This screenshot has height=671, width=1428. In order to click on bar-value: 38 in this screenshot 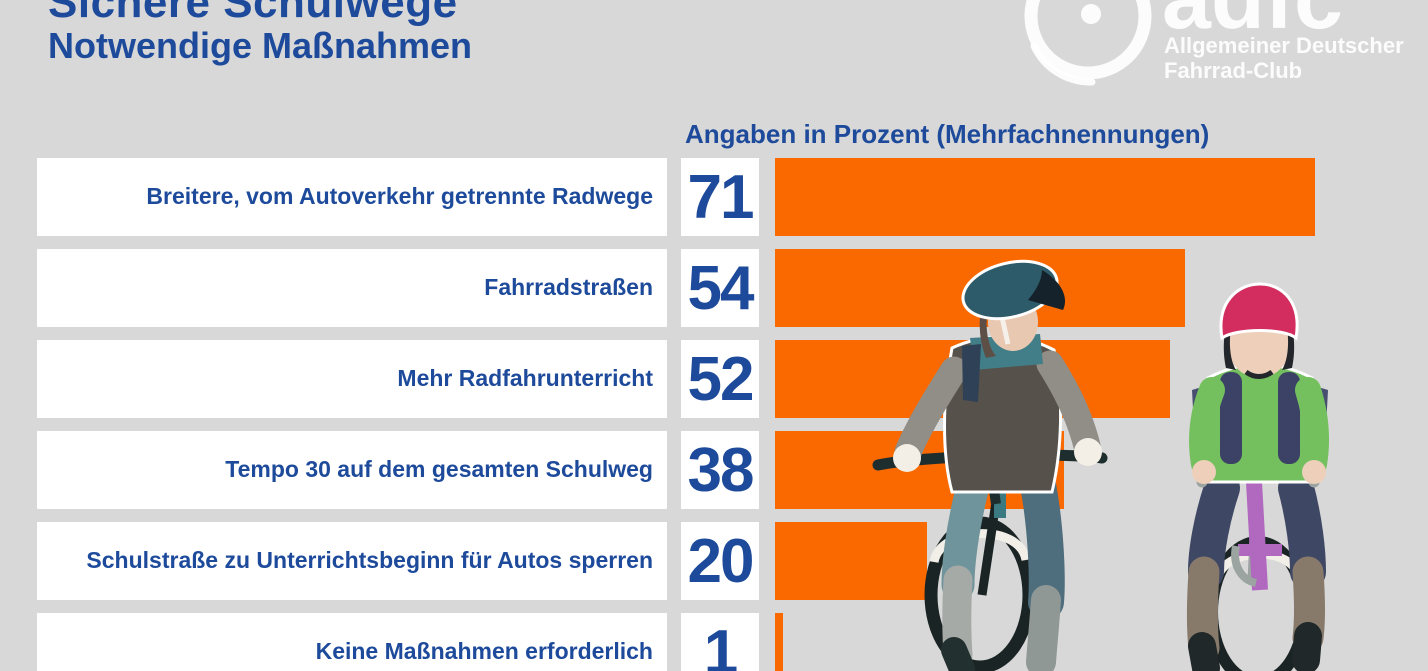, I will do `click(721, 470)`.